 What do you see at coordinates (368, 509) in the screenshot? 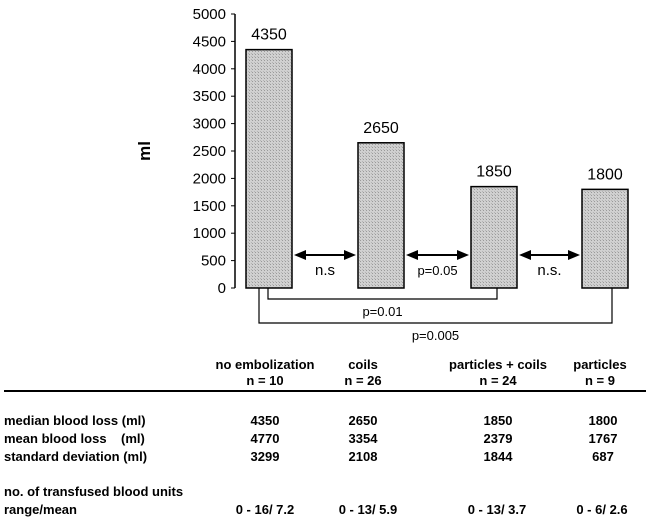
I see `transfusion-coils: 0 - 13/ 5.9` at bounding box center [368, 509].